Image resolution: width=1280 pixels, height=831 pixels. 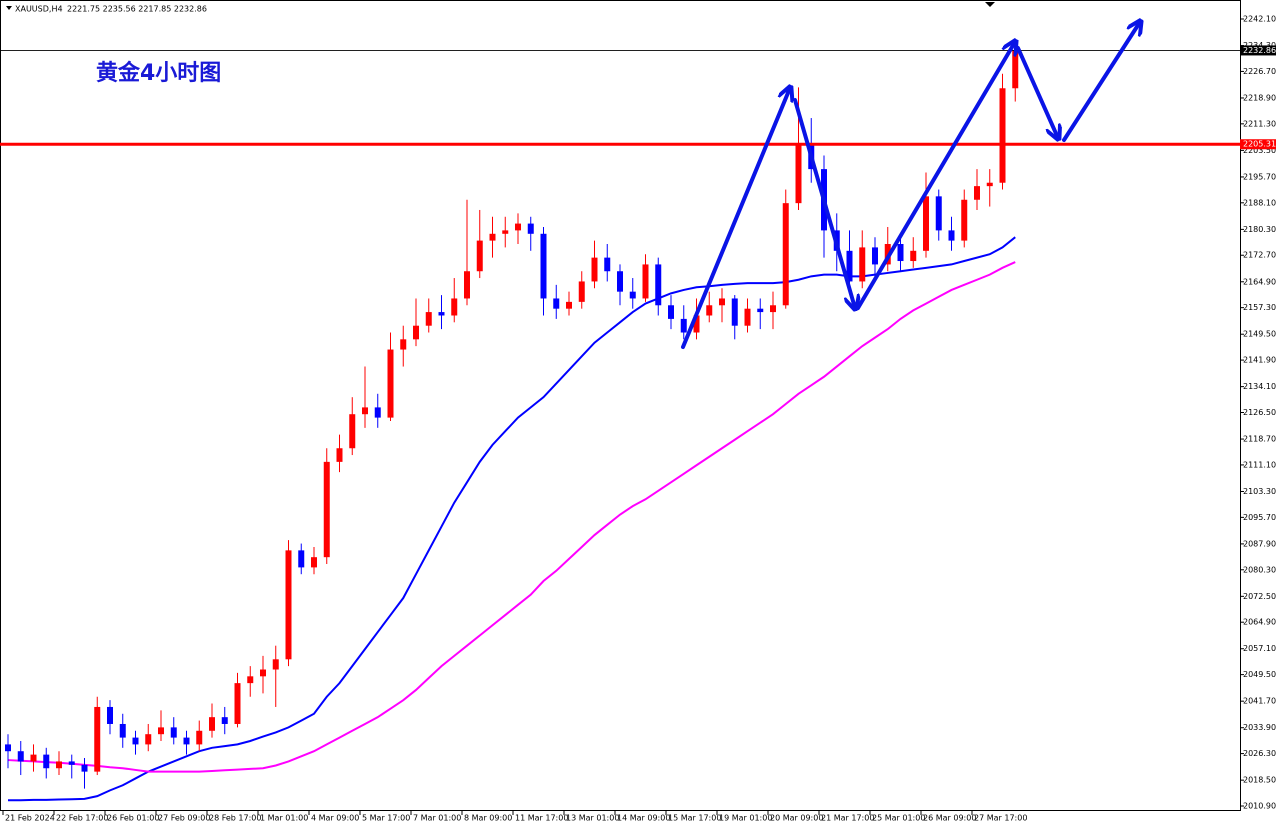 I want to click on chart-title: 黄金4小时图, so click(x=158, y=73).